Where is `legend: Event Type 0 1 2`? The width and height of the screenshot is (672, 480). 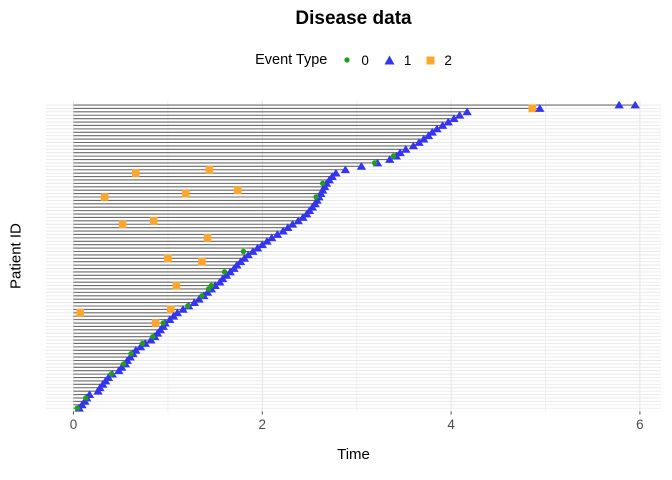 legend: Event Type 0 1 2 is located at coordinates (353, 60).